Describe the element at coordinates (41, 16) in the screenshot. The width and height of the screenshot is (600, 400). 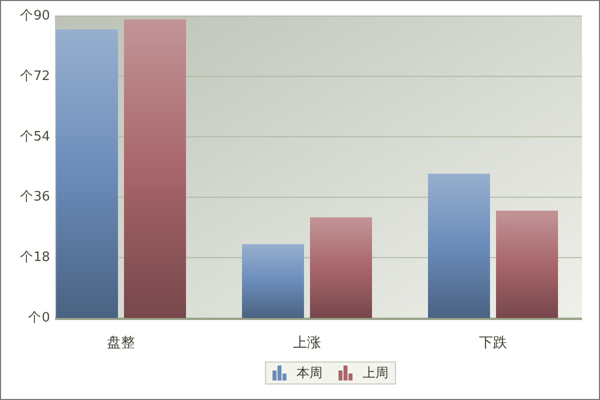
I see `y-tick-label: 90` at that location.